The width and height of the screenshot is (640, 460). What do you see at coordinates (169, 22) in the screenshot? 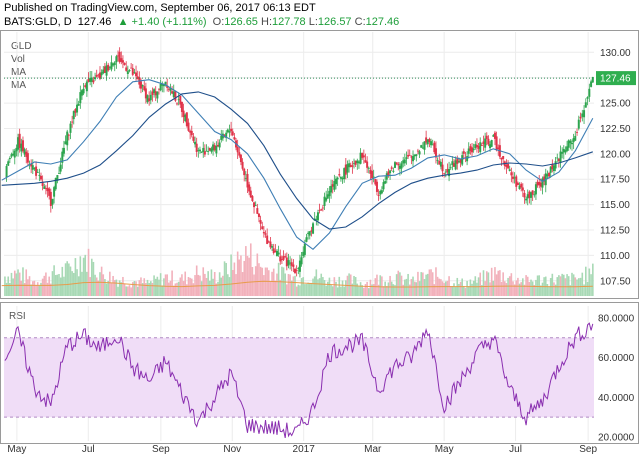
I see `change-value: +1.40 (+1.11%)` at bounding box center [169, 22].